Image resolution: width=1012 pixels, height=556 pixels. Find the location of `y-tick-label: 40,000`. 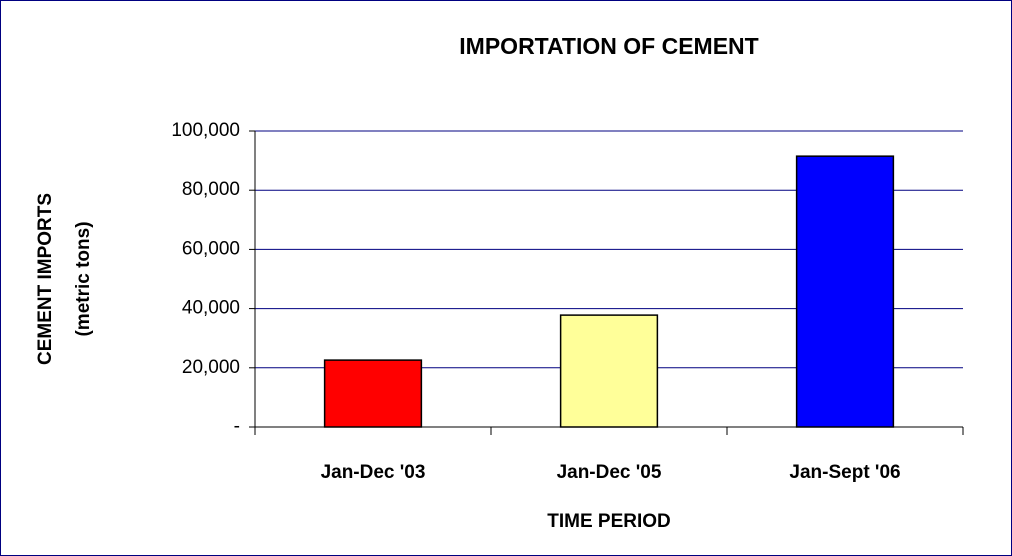

y-tick-label: 40,000 is located at coordinates (211, 308).